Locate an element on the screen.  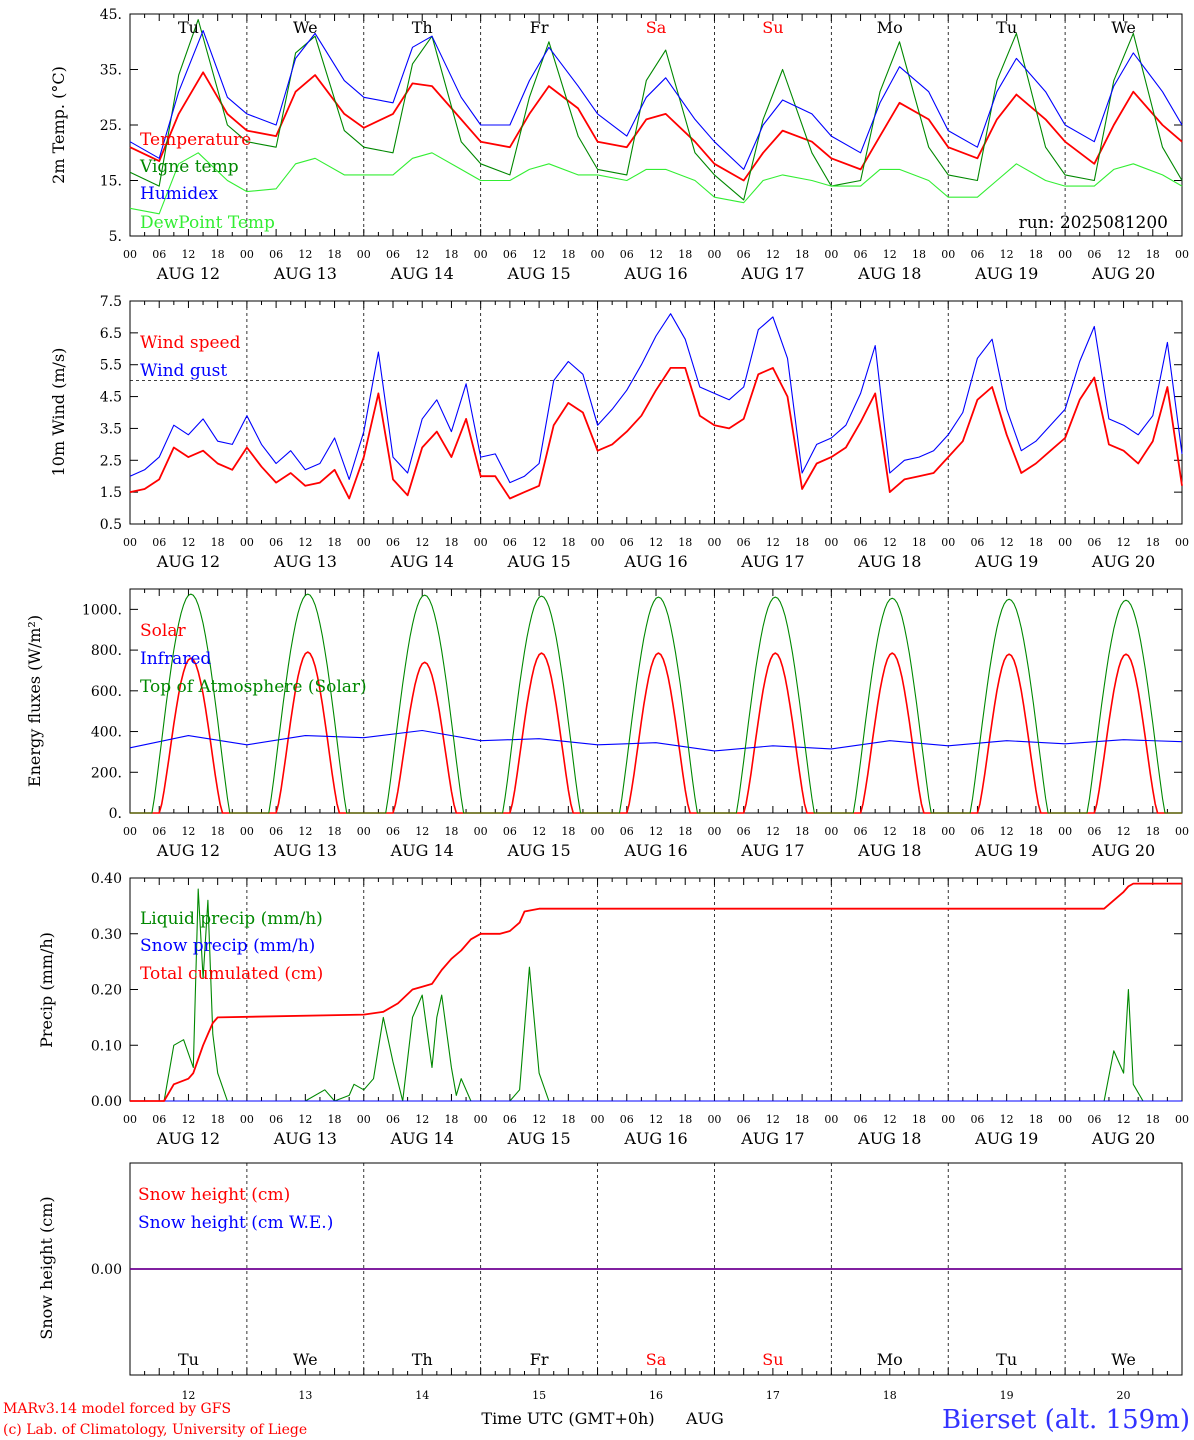
energy-frame is located at coordinates (656, 701).